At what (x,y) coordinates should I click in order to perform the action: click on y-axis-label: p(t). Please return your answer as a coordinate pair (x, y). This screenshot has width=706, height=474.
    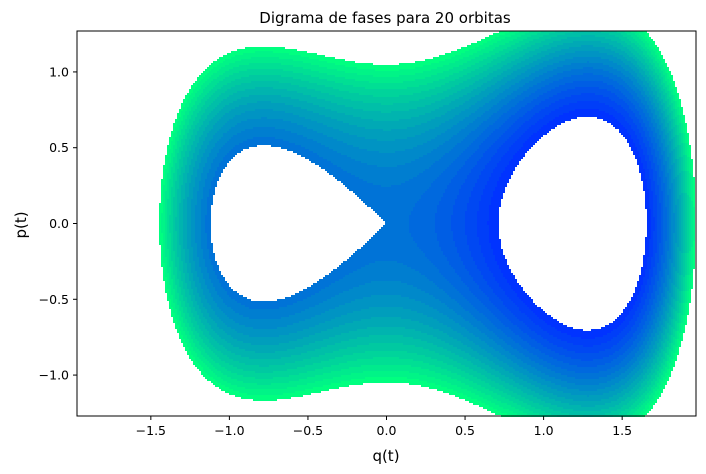
    Looking at the image, I should click on (21, 224).